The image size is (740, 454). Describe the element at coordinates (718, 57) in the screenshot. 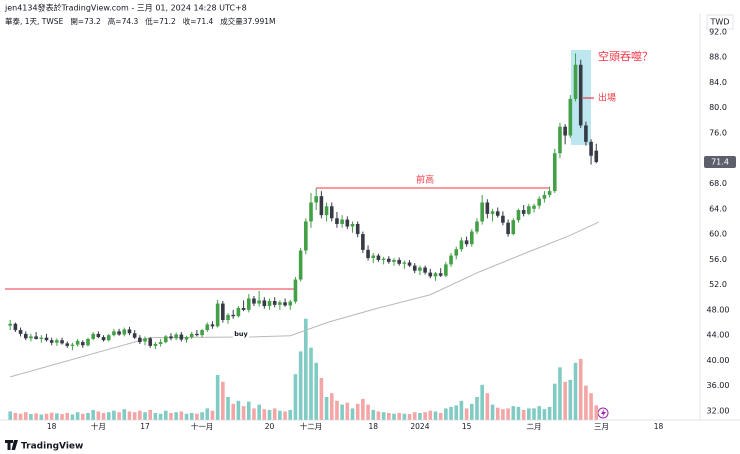

I see `y-tick-label: 88.0` at that location.